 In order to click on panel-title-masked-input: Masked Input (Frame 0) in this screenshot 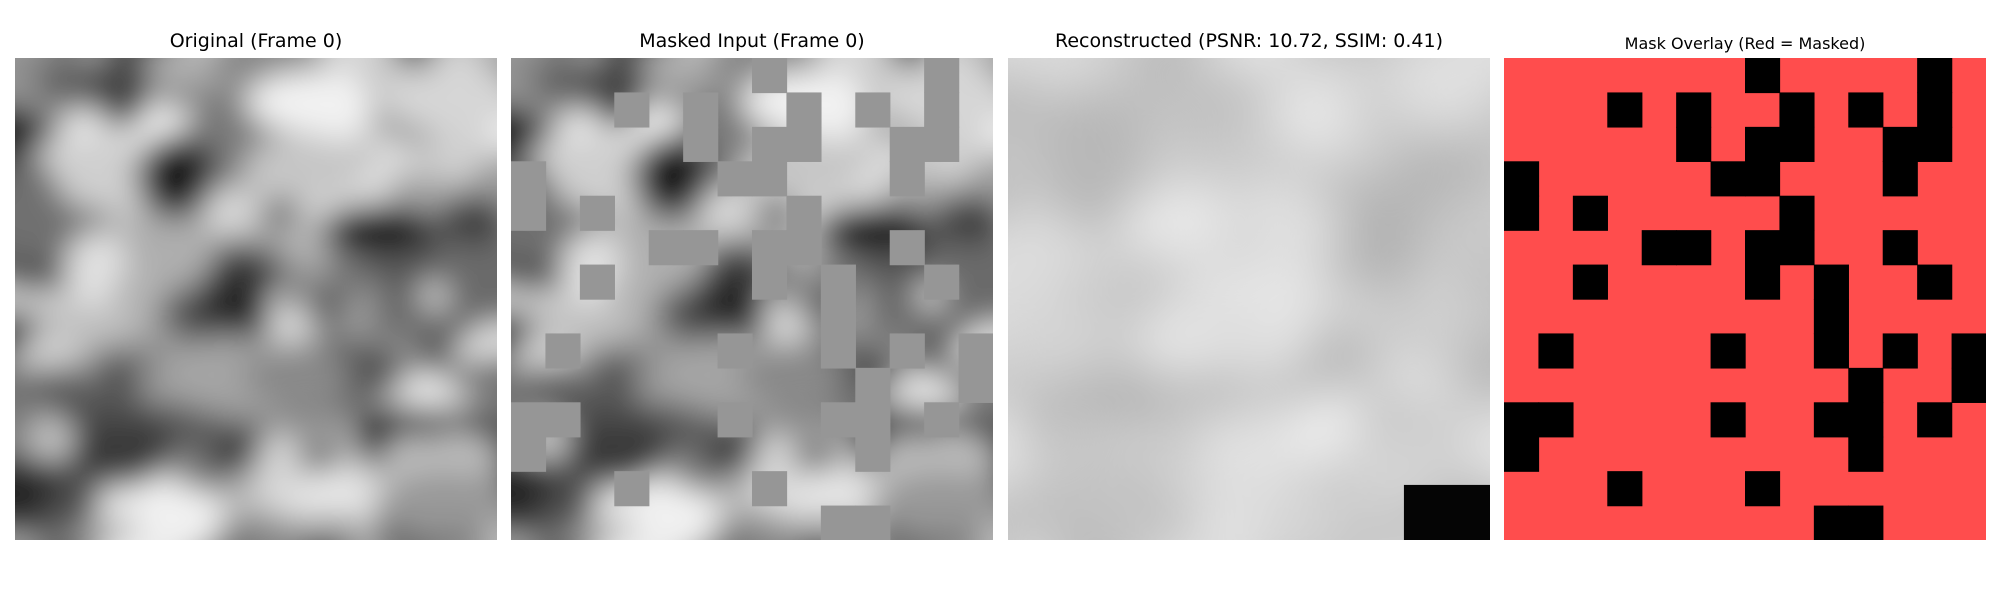, I will do `click(752, 41)`.